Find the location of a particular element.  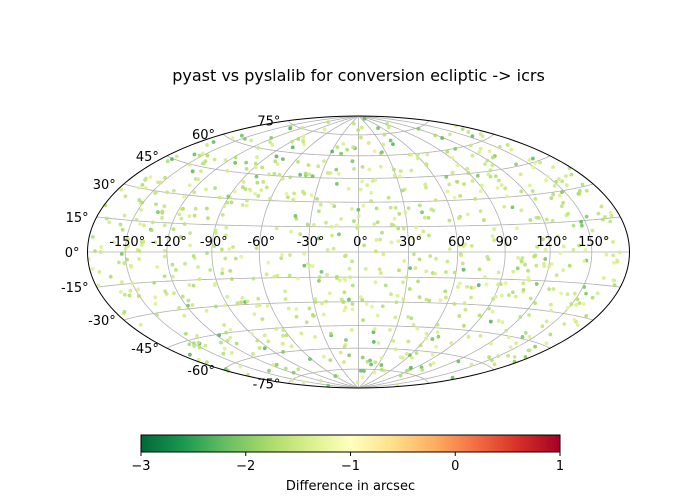

lat-tick-label: 0° is located at coordinates (72, 253).